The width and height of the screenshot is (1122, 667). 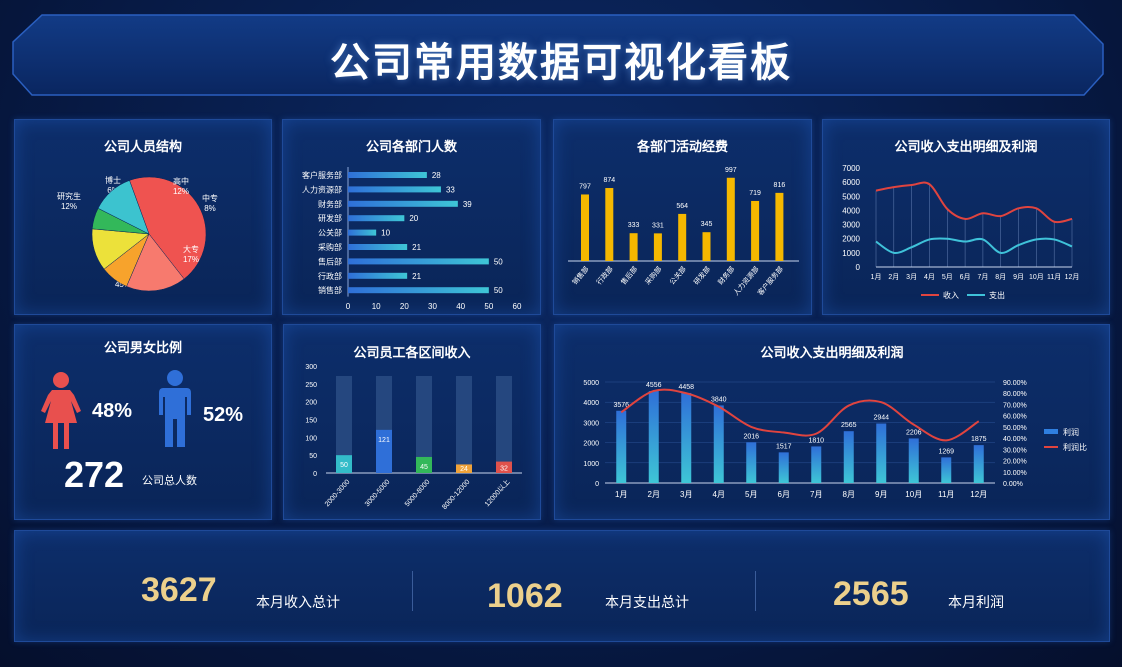 What do you see at coordinates (142, 146) in the screenshot?
I see `personnel-title: 公司人员结构` at bounding box center [142, 146].